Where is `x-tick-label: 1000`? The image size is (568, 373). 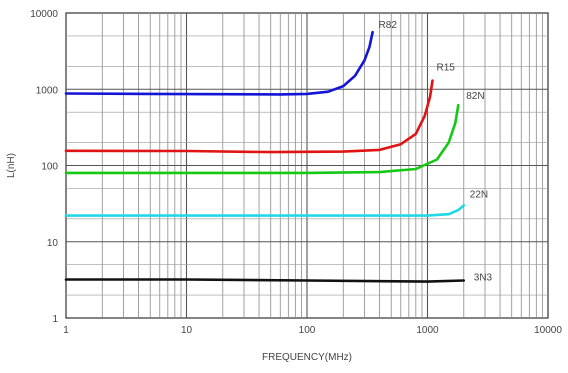 x-tick-label: 1000 is located at coordinates (427, 330).